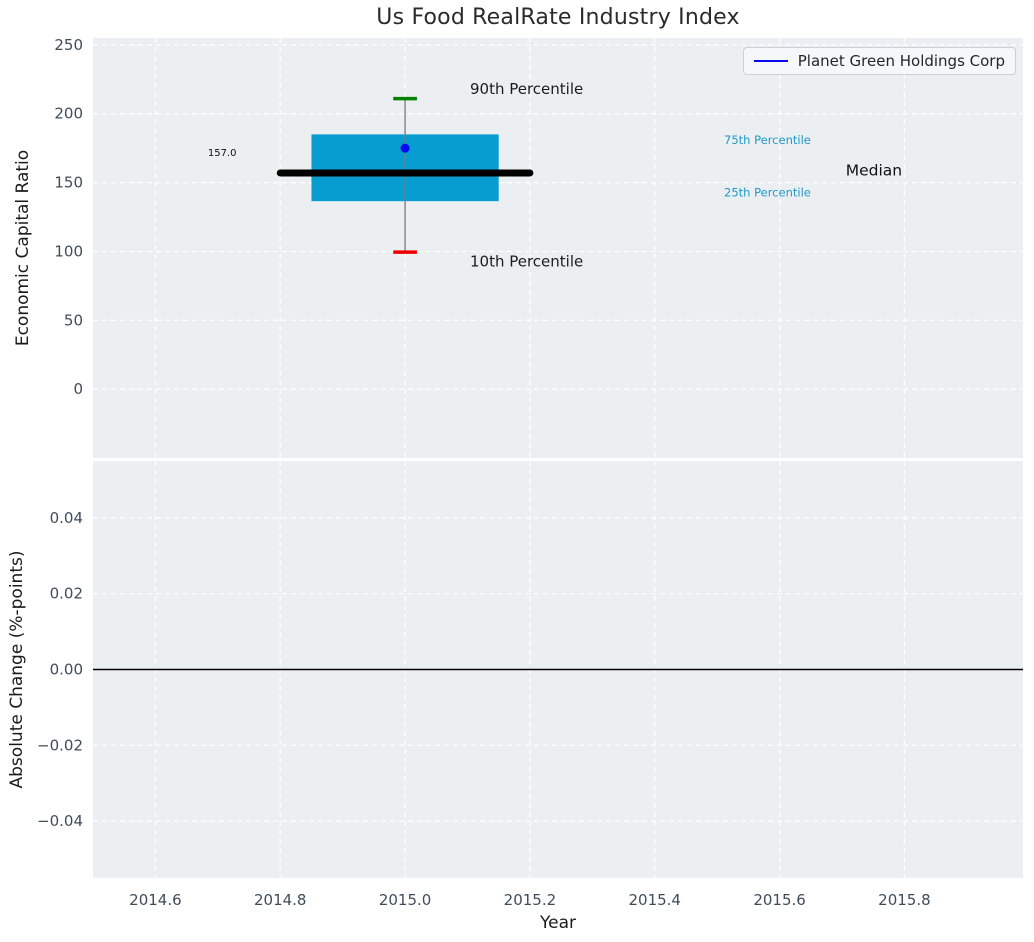  I want to click on annotation-90th-percentile: 90th Percentile, so click(526, 89).